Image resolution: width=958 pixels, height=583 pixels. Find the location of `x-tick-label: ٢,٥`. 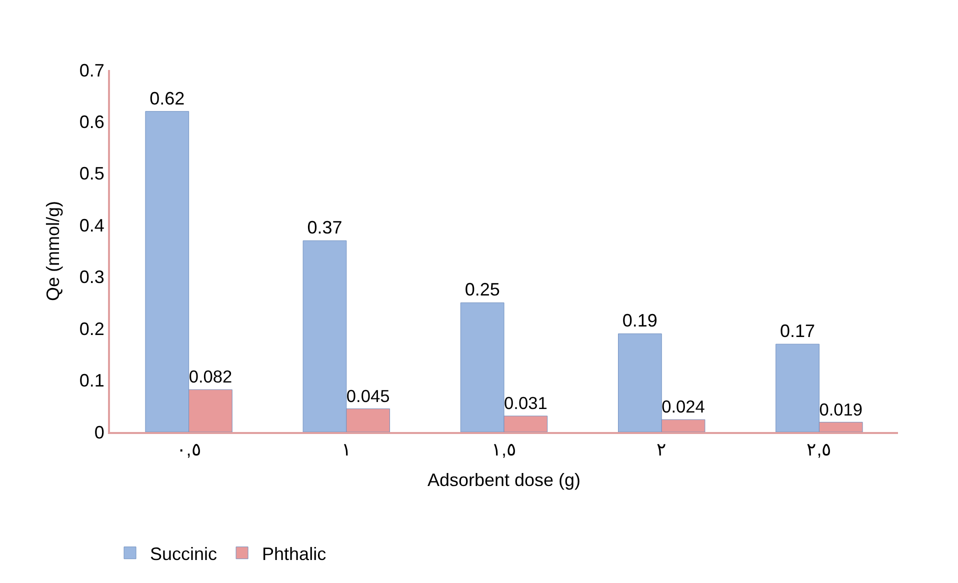

x-tick-label: ٢,٥ is located at coordinates (819, 450).